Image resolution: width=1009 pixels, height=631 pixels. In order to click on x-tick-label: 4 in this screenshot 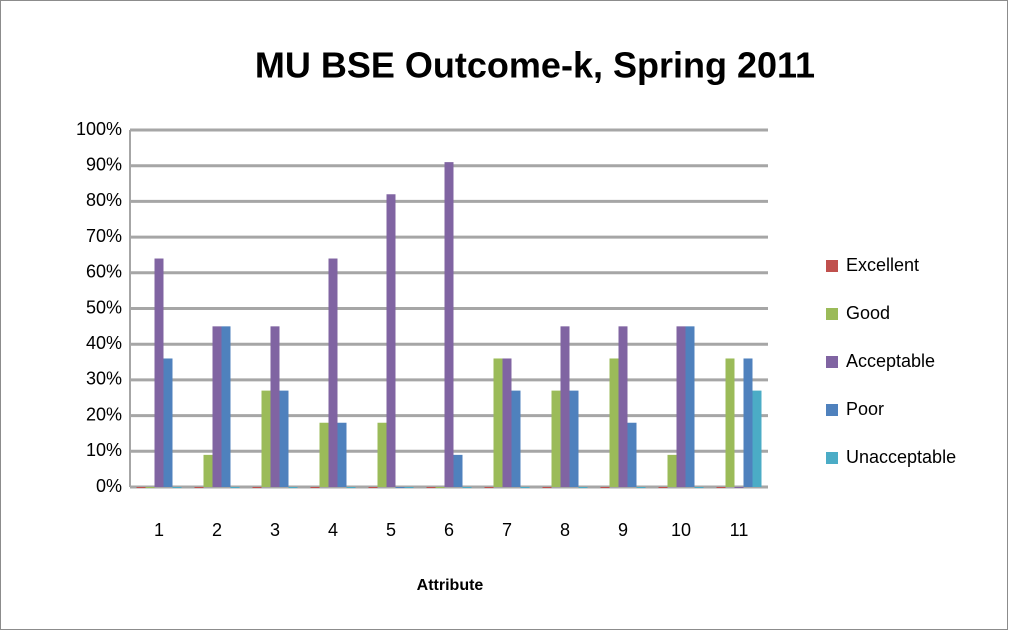, I will do `click(333, 530)`.